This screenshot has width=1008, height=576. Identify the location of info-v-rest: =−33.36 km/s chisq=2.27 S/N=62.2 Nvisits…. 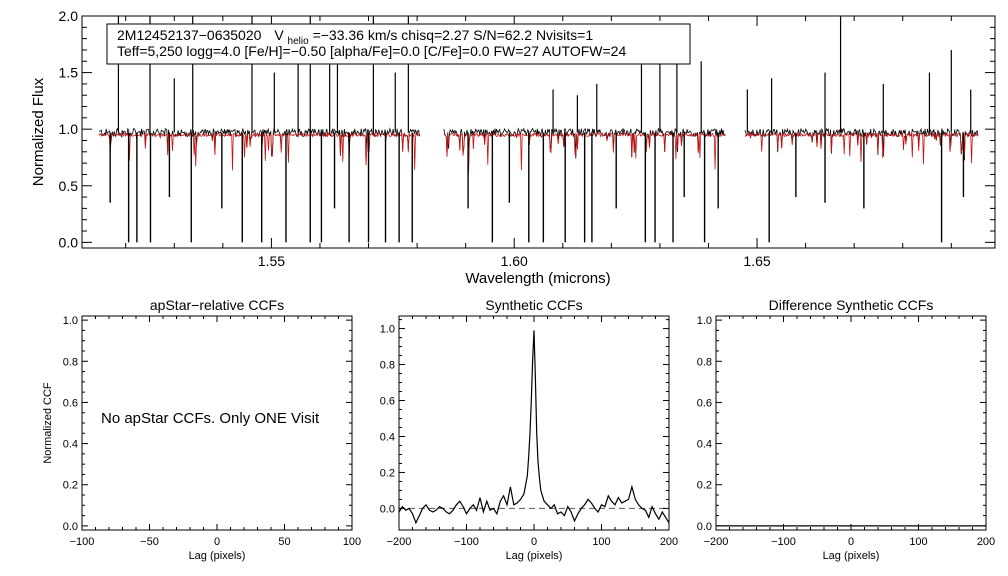
(453, 35).